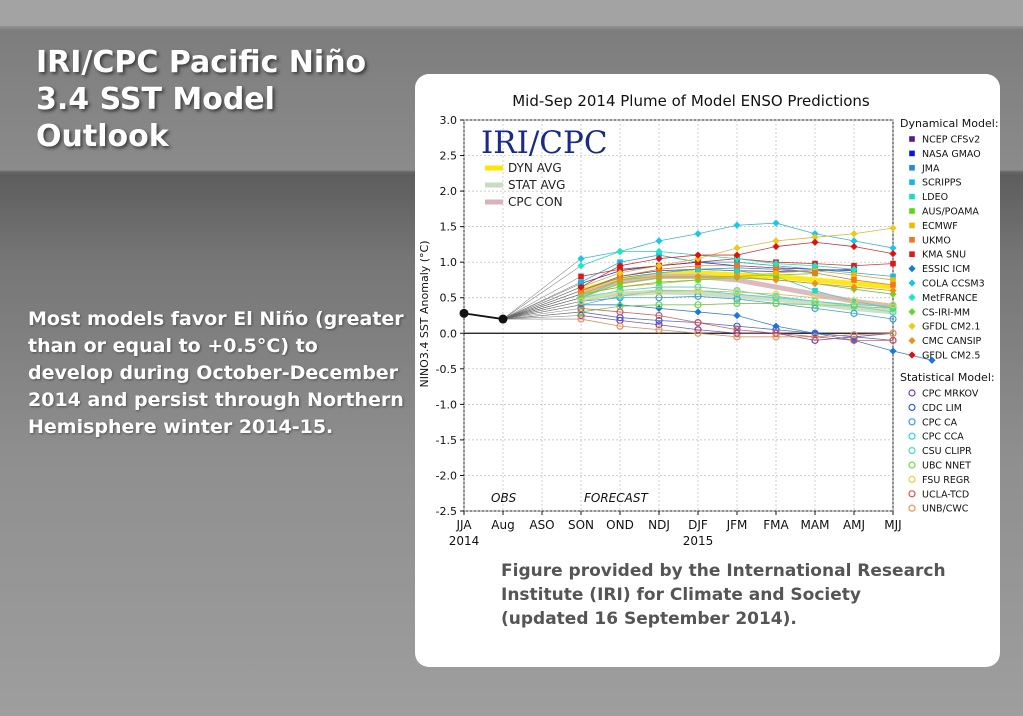 The image size is (1023, 716). I want to click on legend-label: GFDL CM2.5, so click(951, 356).